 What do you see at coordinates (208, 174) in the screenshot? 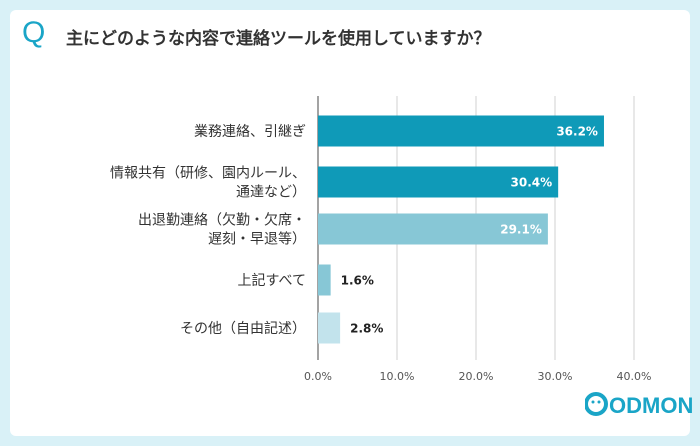
I see `category-label: 情報共有（研修、園内ルール、` at bounding box center [208, 174].